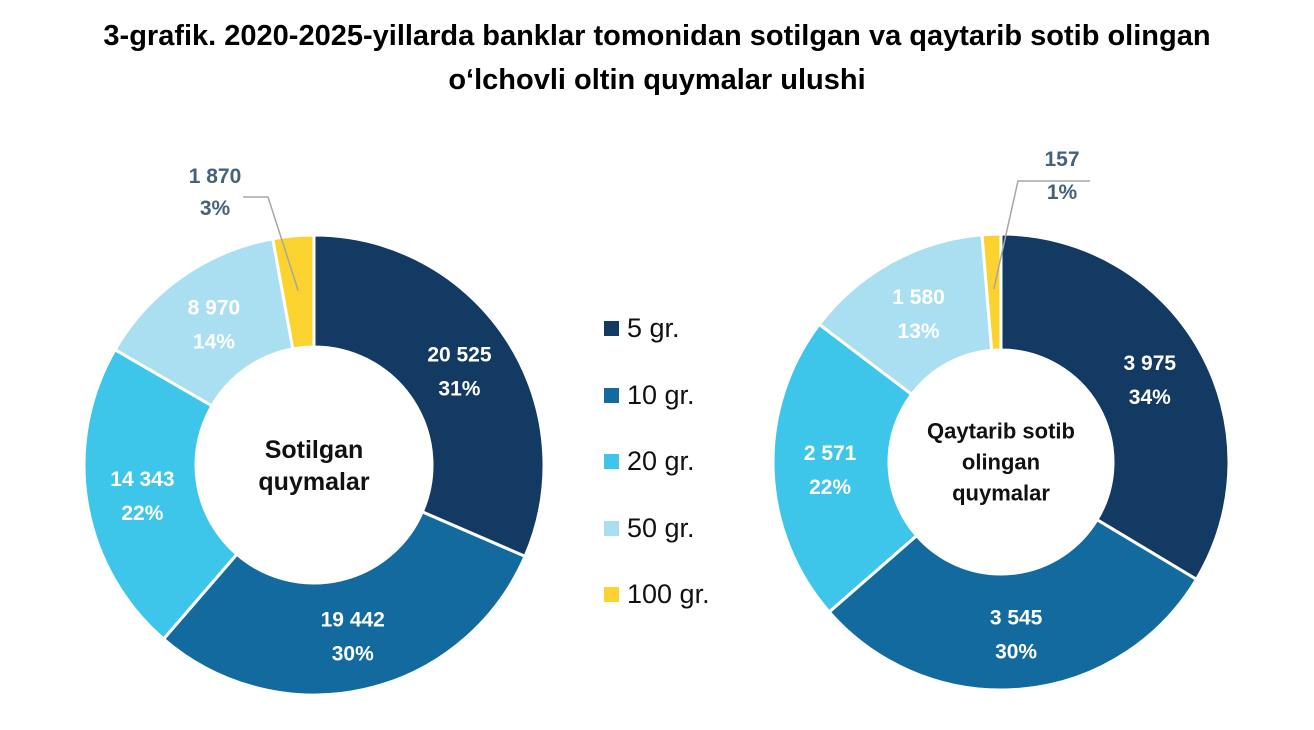 Image resolution: width=1314 pixels, height=730 pixels. What do you see at coordinates (611, 395) in the screenshot?
I see `legend-swatch-10gr` at bounding box center [611, 395].